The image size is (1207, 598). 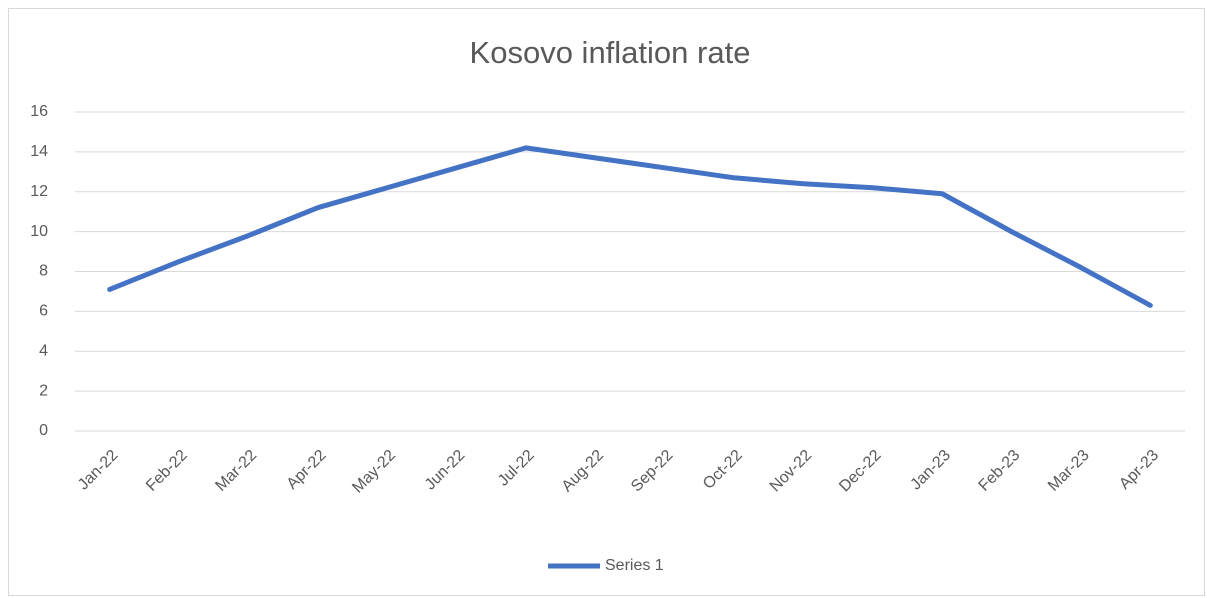 What do you see at coordinates (39, 111) in the screenshot?
I see `y-tick-label: 16` at bounding box center [39, 111].